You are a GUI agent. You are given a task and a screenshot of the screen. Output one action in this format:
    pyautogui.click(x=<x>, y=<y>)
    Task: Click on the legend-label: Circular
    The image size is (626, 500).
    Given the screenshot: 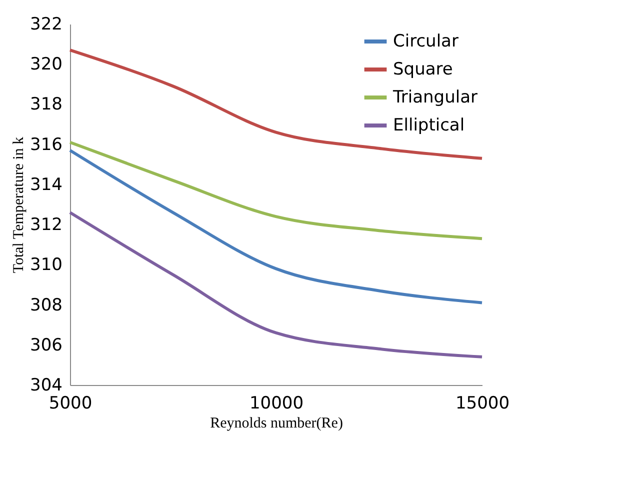 What is the action you would take?
    pyautogui.click(x=425, y=42)
    